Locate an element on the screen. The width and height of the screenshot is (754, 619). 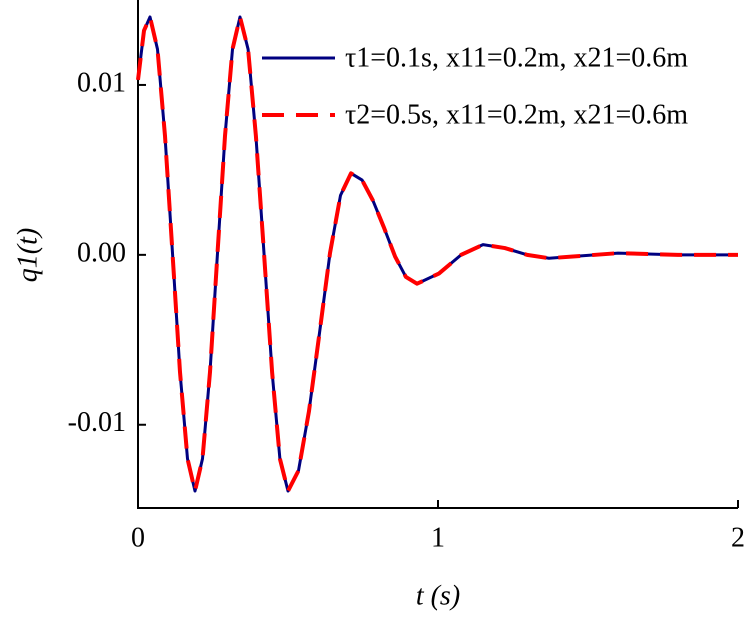
x-tick-label: 1 is located at coordinates (438, 537).